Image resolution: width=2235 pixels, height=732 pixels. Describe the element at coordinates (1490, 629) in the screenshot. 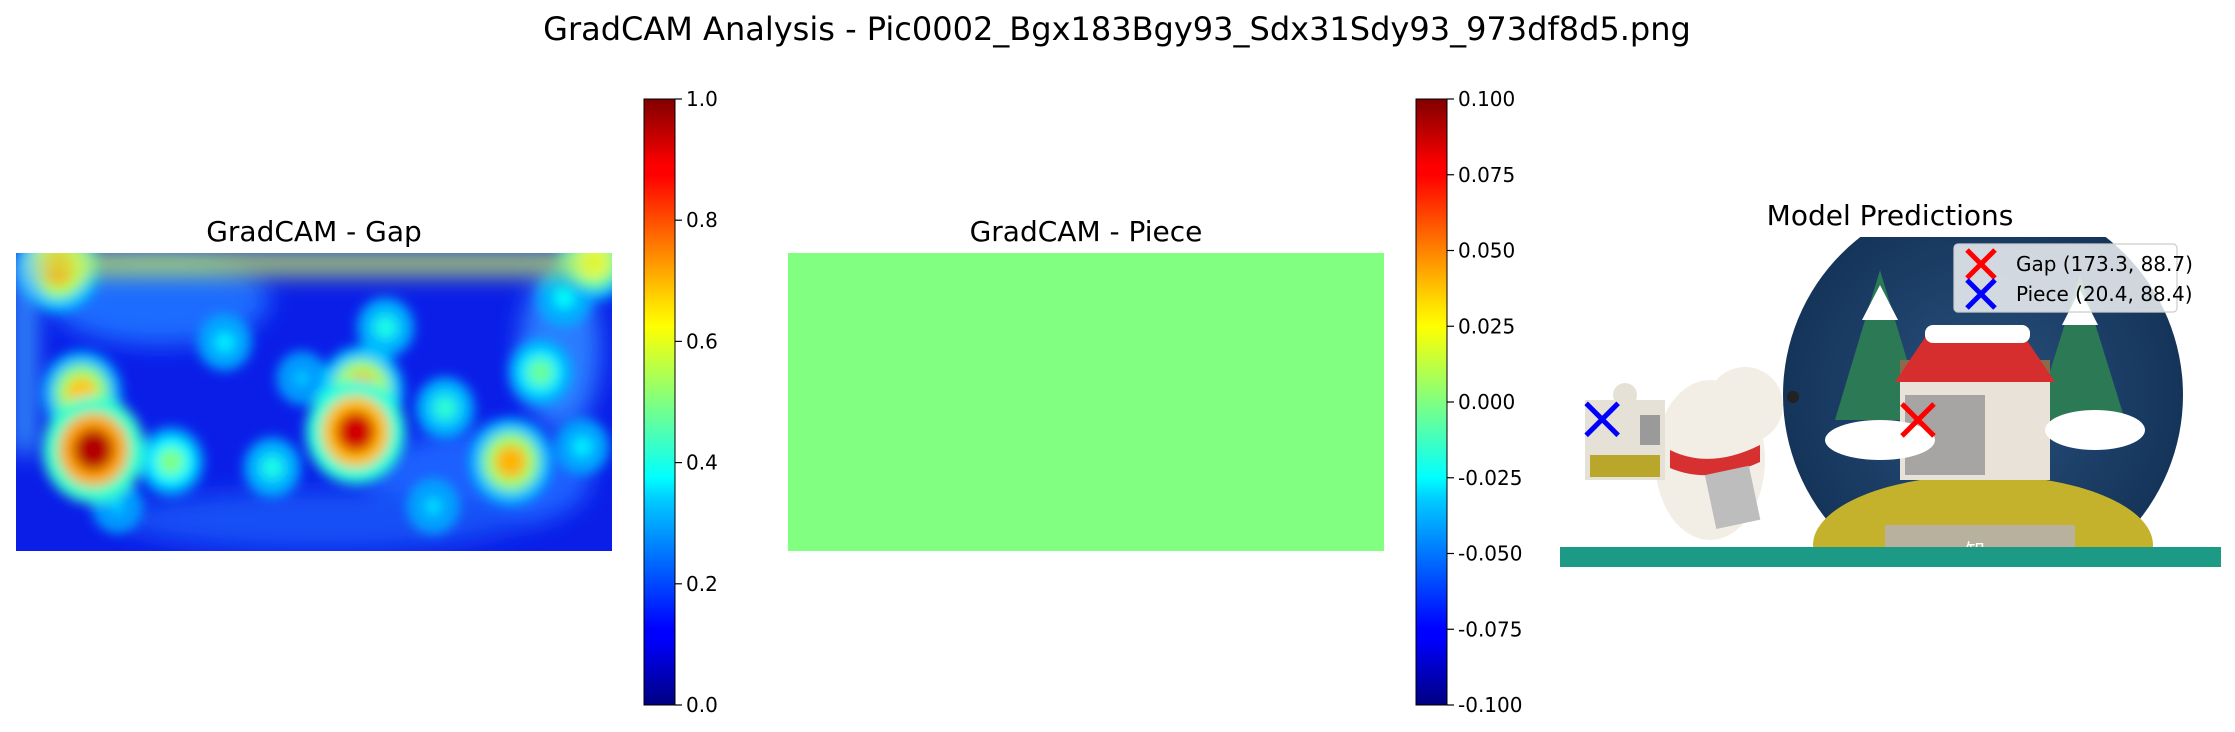

I see `colorbar-tick-label: -0.075` at that location.